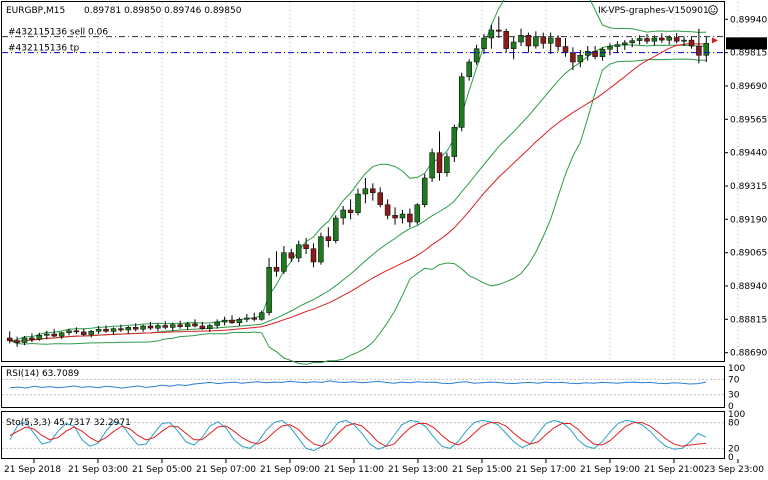 This screenshot has width=768, height=480. What do you see at coordinates (418, 470) in the screenshot?
I see `time-tick-label: 21 Sep 13:00` at bounding box center [418, 470].